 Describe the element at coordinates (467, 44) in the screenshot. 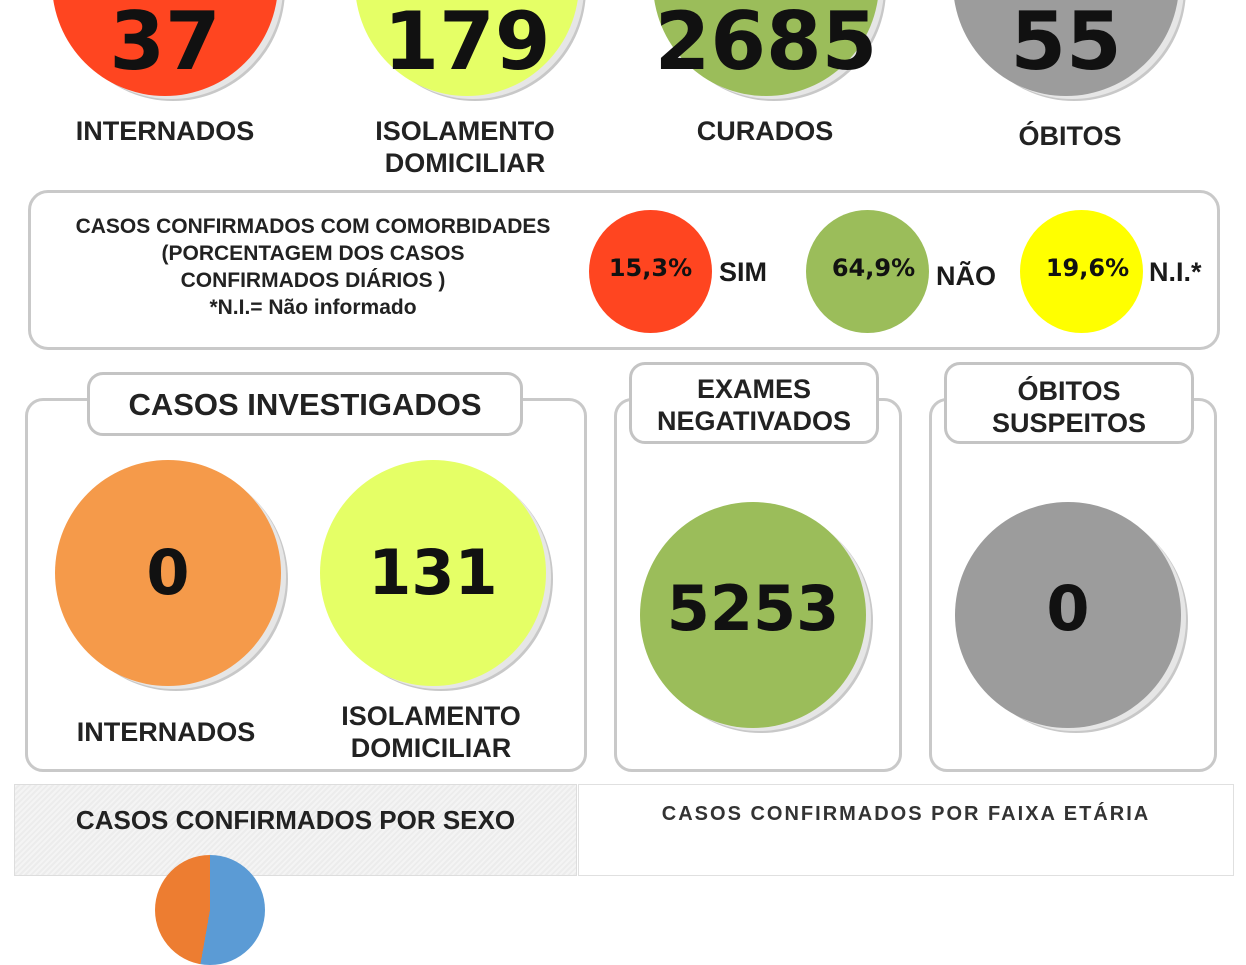

I see `isolamento-count: 179` at that location.